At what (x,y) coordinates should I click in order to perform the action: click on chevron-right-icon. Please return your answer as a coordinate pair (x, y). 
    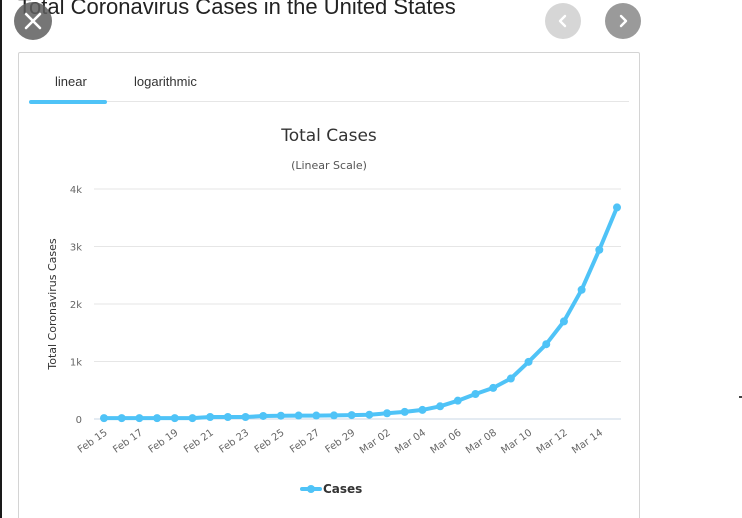
    Looking at the image, I should click on (623, 21).